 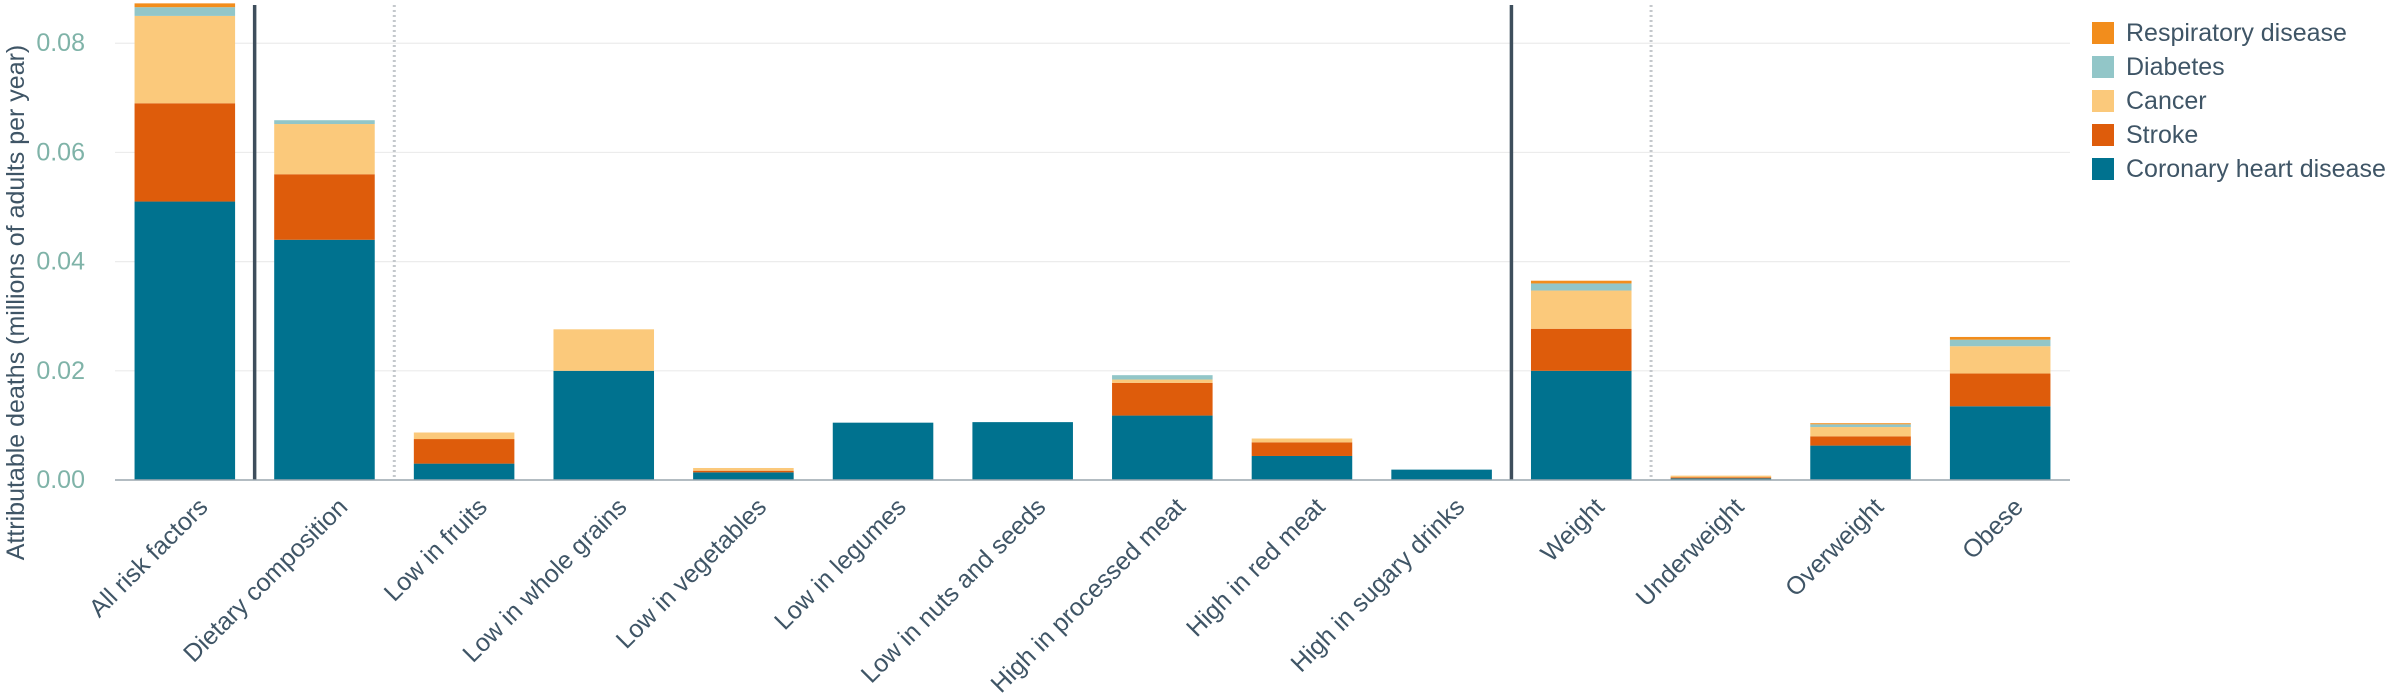 I want to click on legend-label: Stroke, so click(x=2162, y=135).